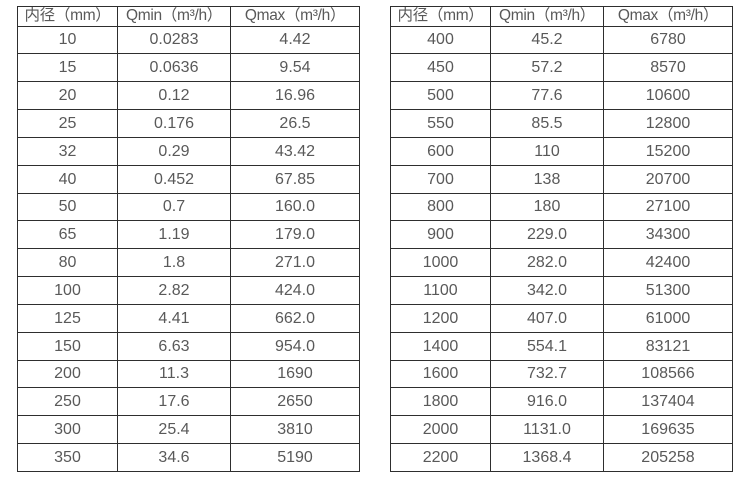  Describe the element at coordinates (440, 68) in the screenshot. I see `table-cell: 450` at that location.